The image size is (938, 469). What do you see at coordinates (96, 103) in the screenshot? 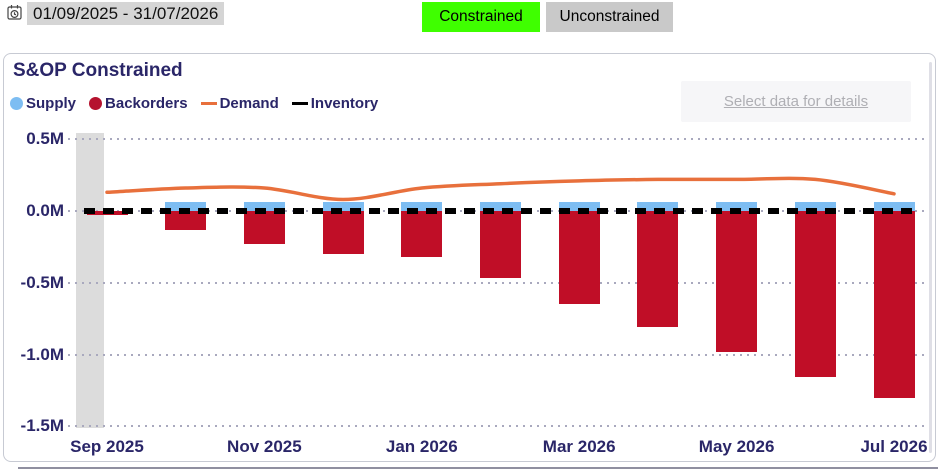
I see `backorders-marker-icon` at bounding box center [96, 103].